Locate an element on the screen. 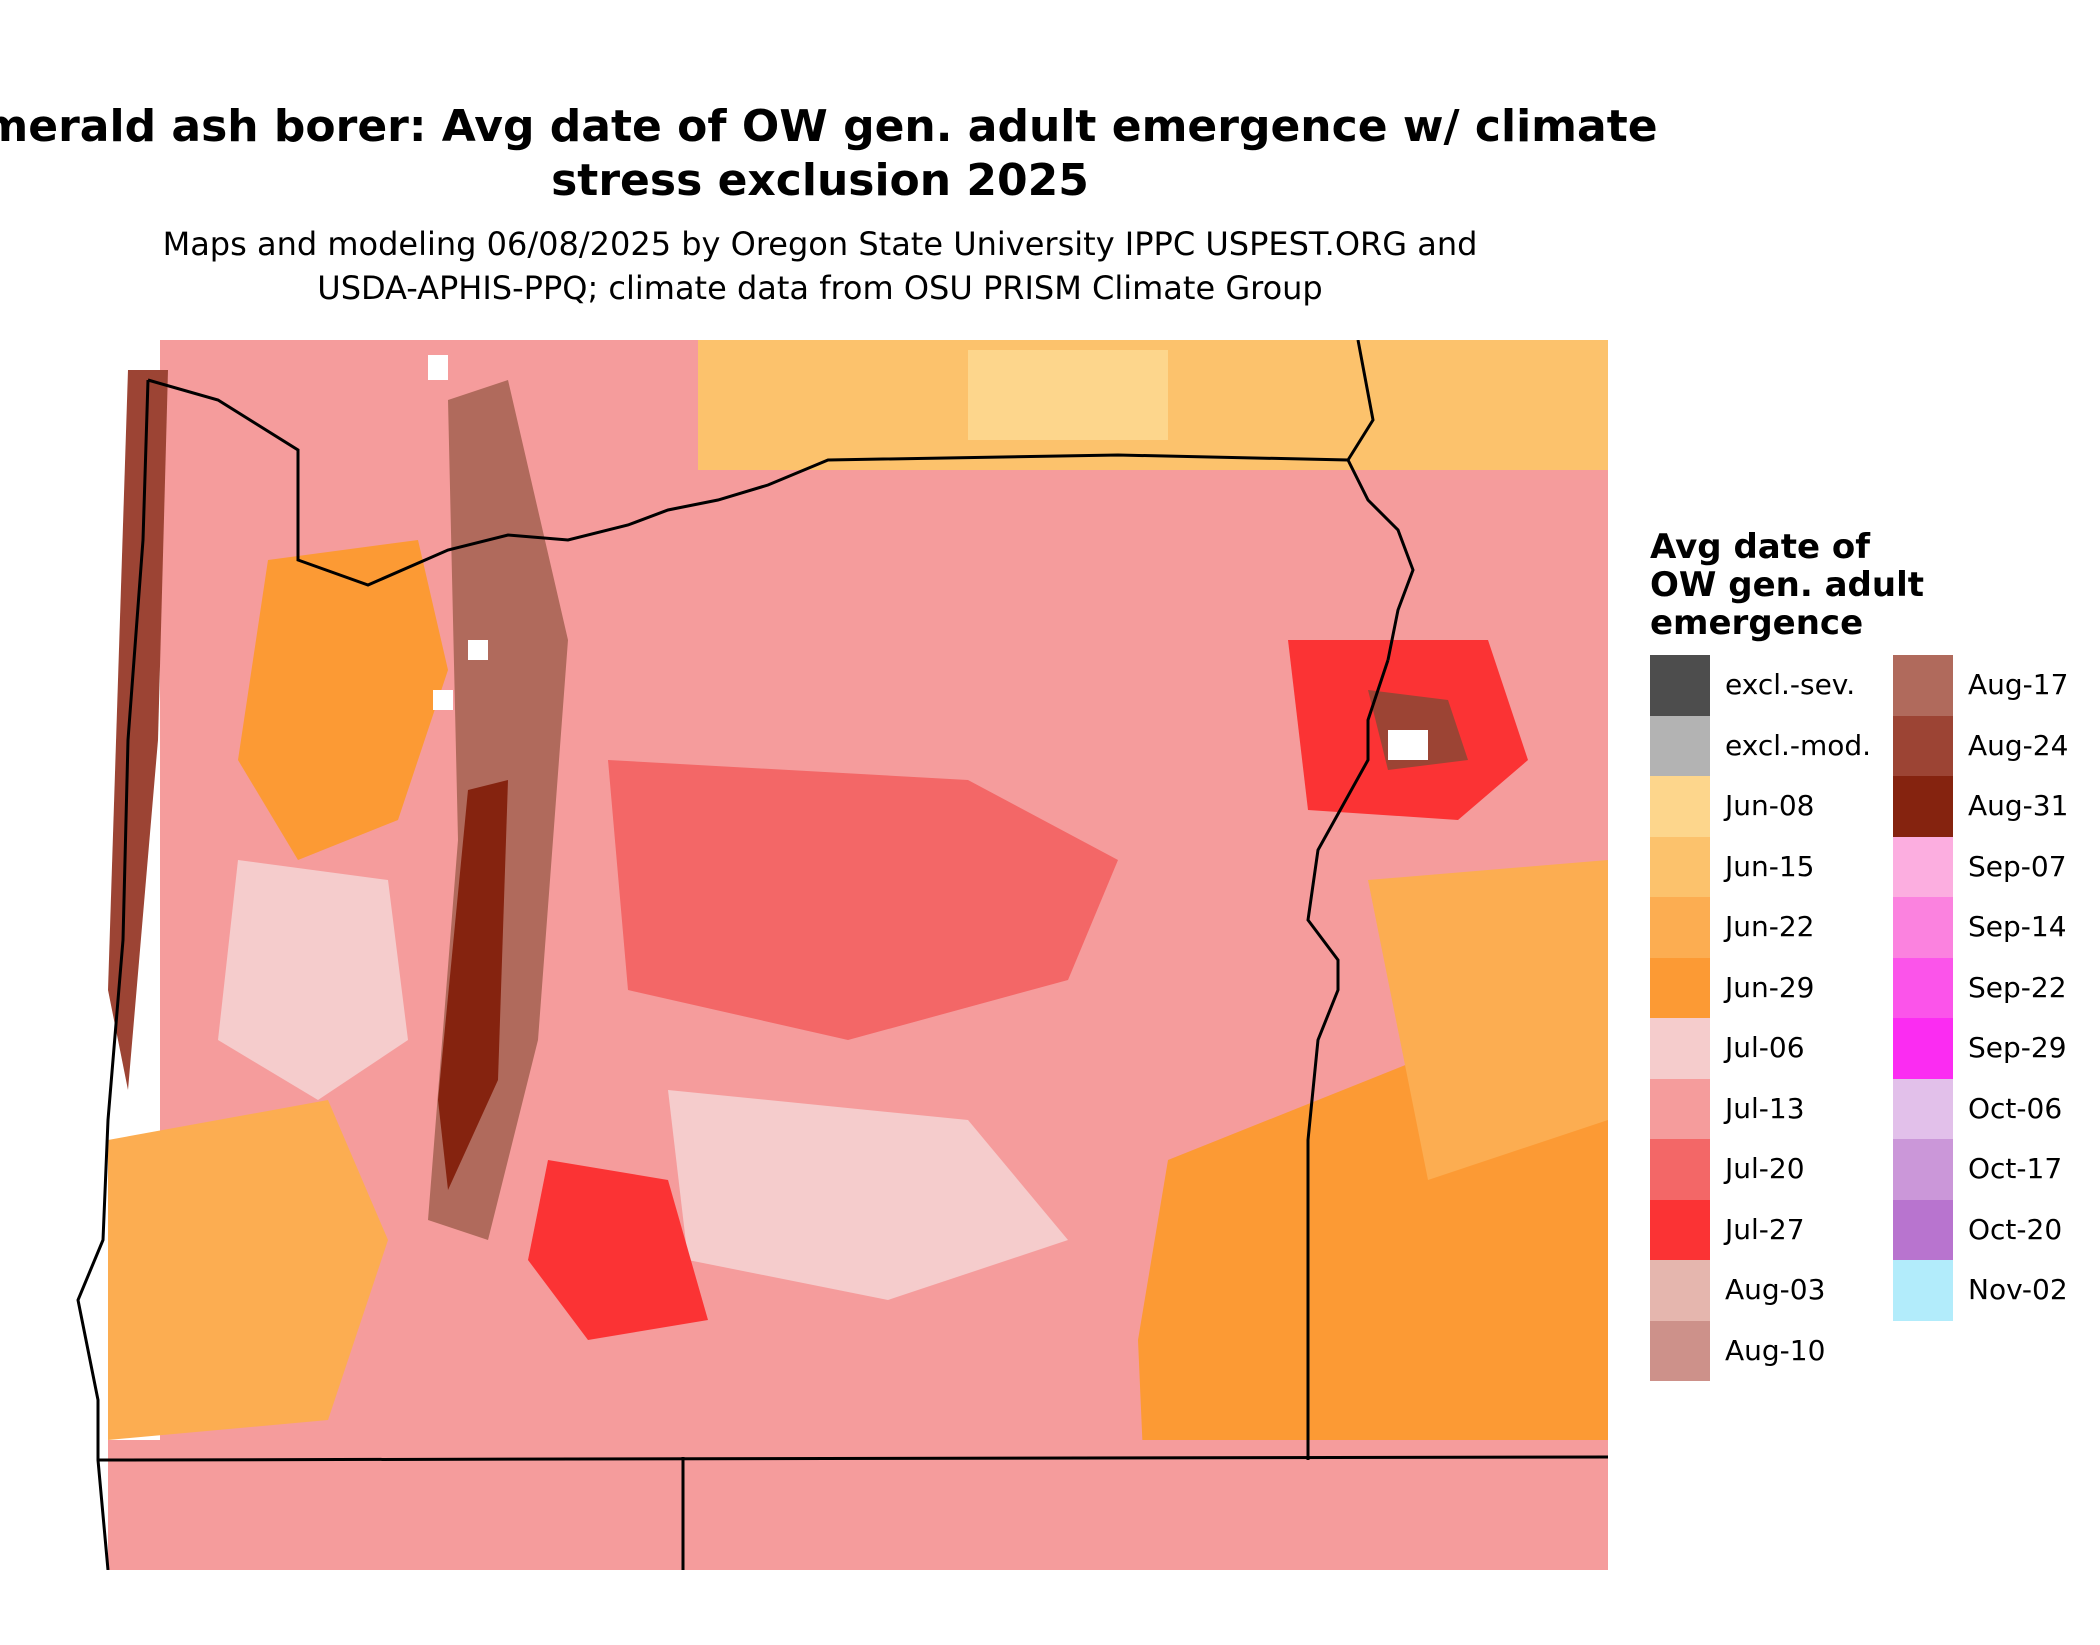 This screenshot has width=2100, height=1645. legend-label: Sep-07 is located at coordinates (2017, 866).